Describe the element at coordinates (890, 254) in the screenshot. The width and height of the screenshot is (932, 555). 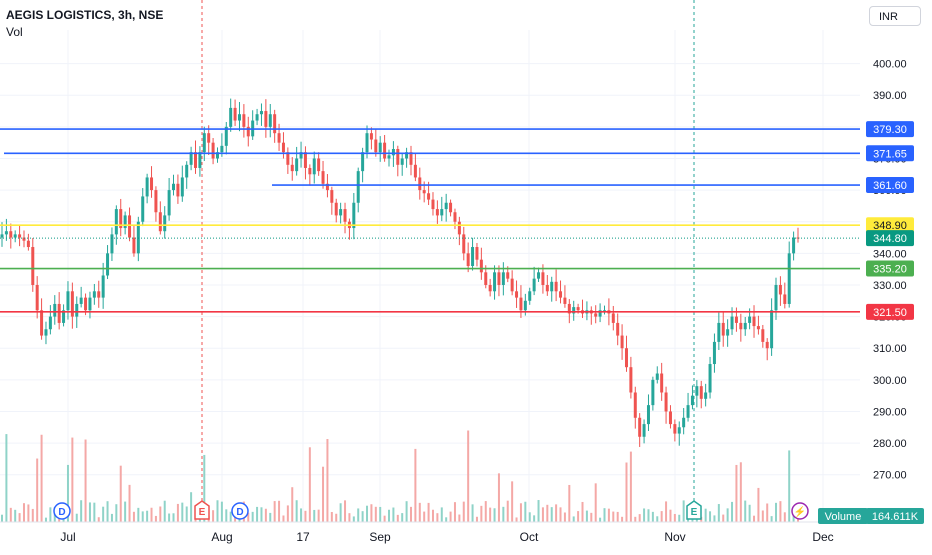
I see `y-tick-label: 340.00` at that location.